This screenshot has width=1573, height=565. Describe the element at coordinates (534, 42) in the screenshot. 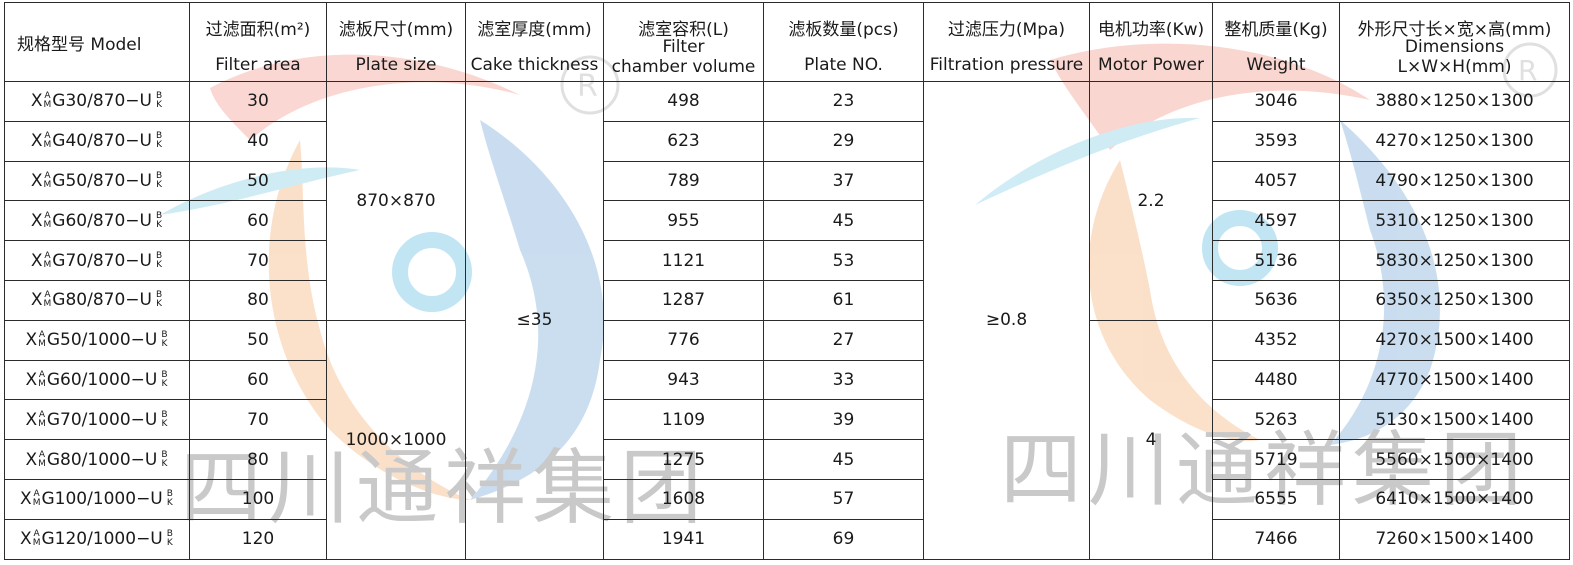

I see `header-cake-thickness: 滤室厚度(mm) Cake thickness` at that location.